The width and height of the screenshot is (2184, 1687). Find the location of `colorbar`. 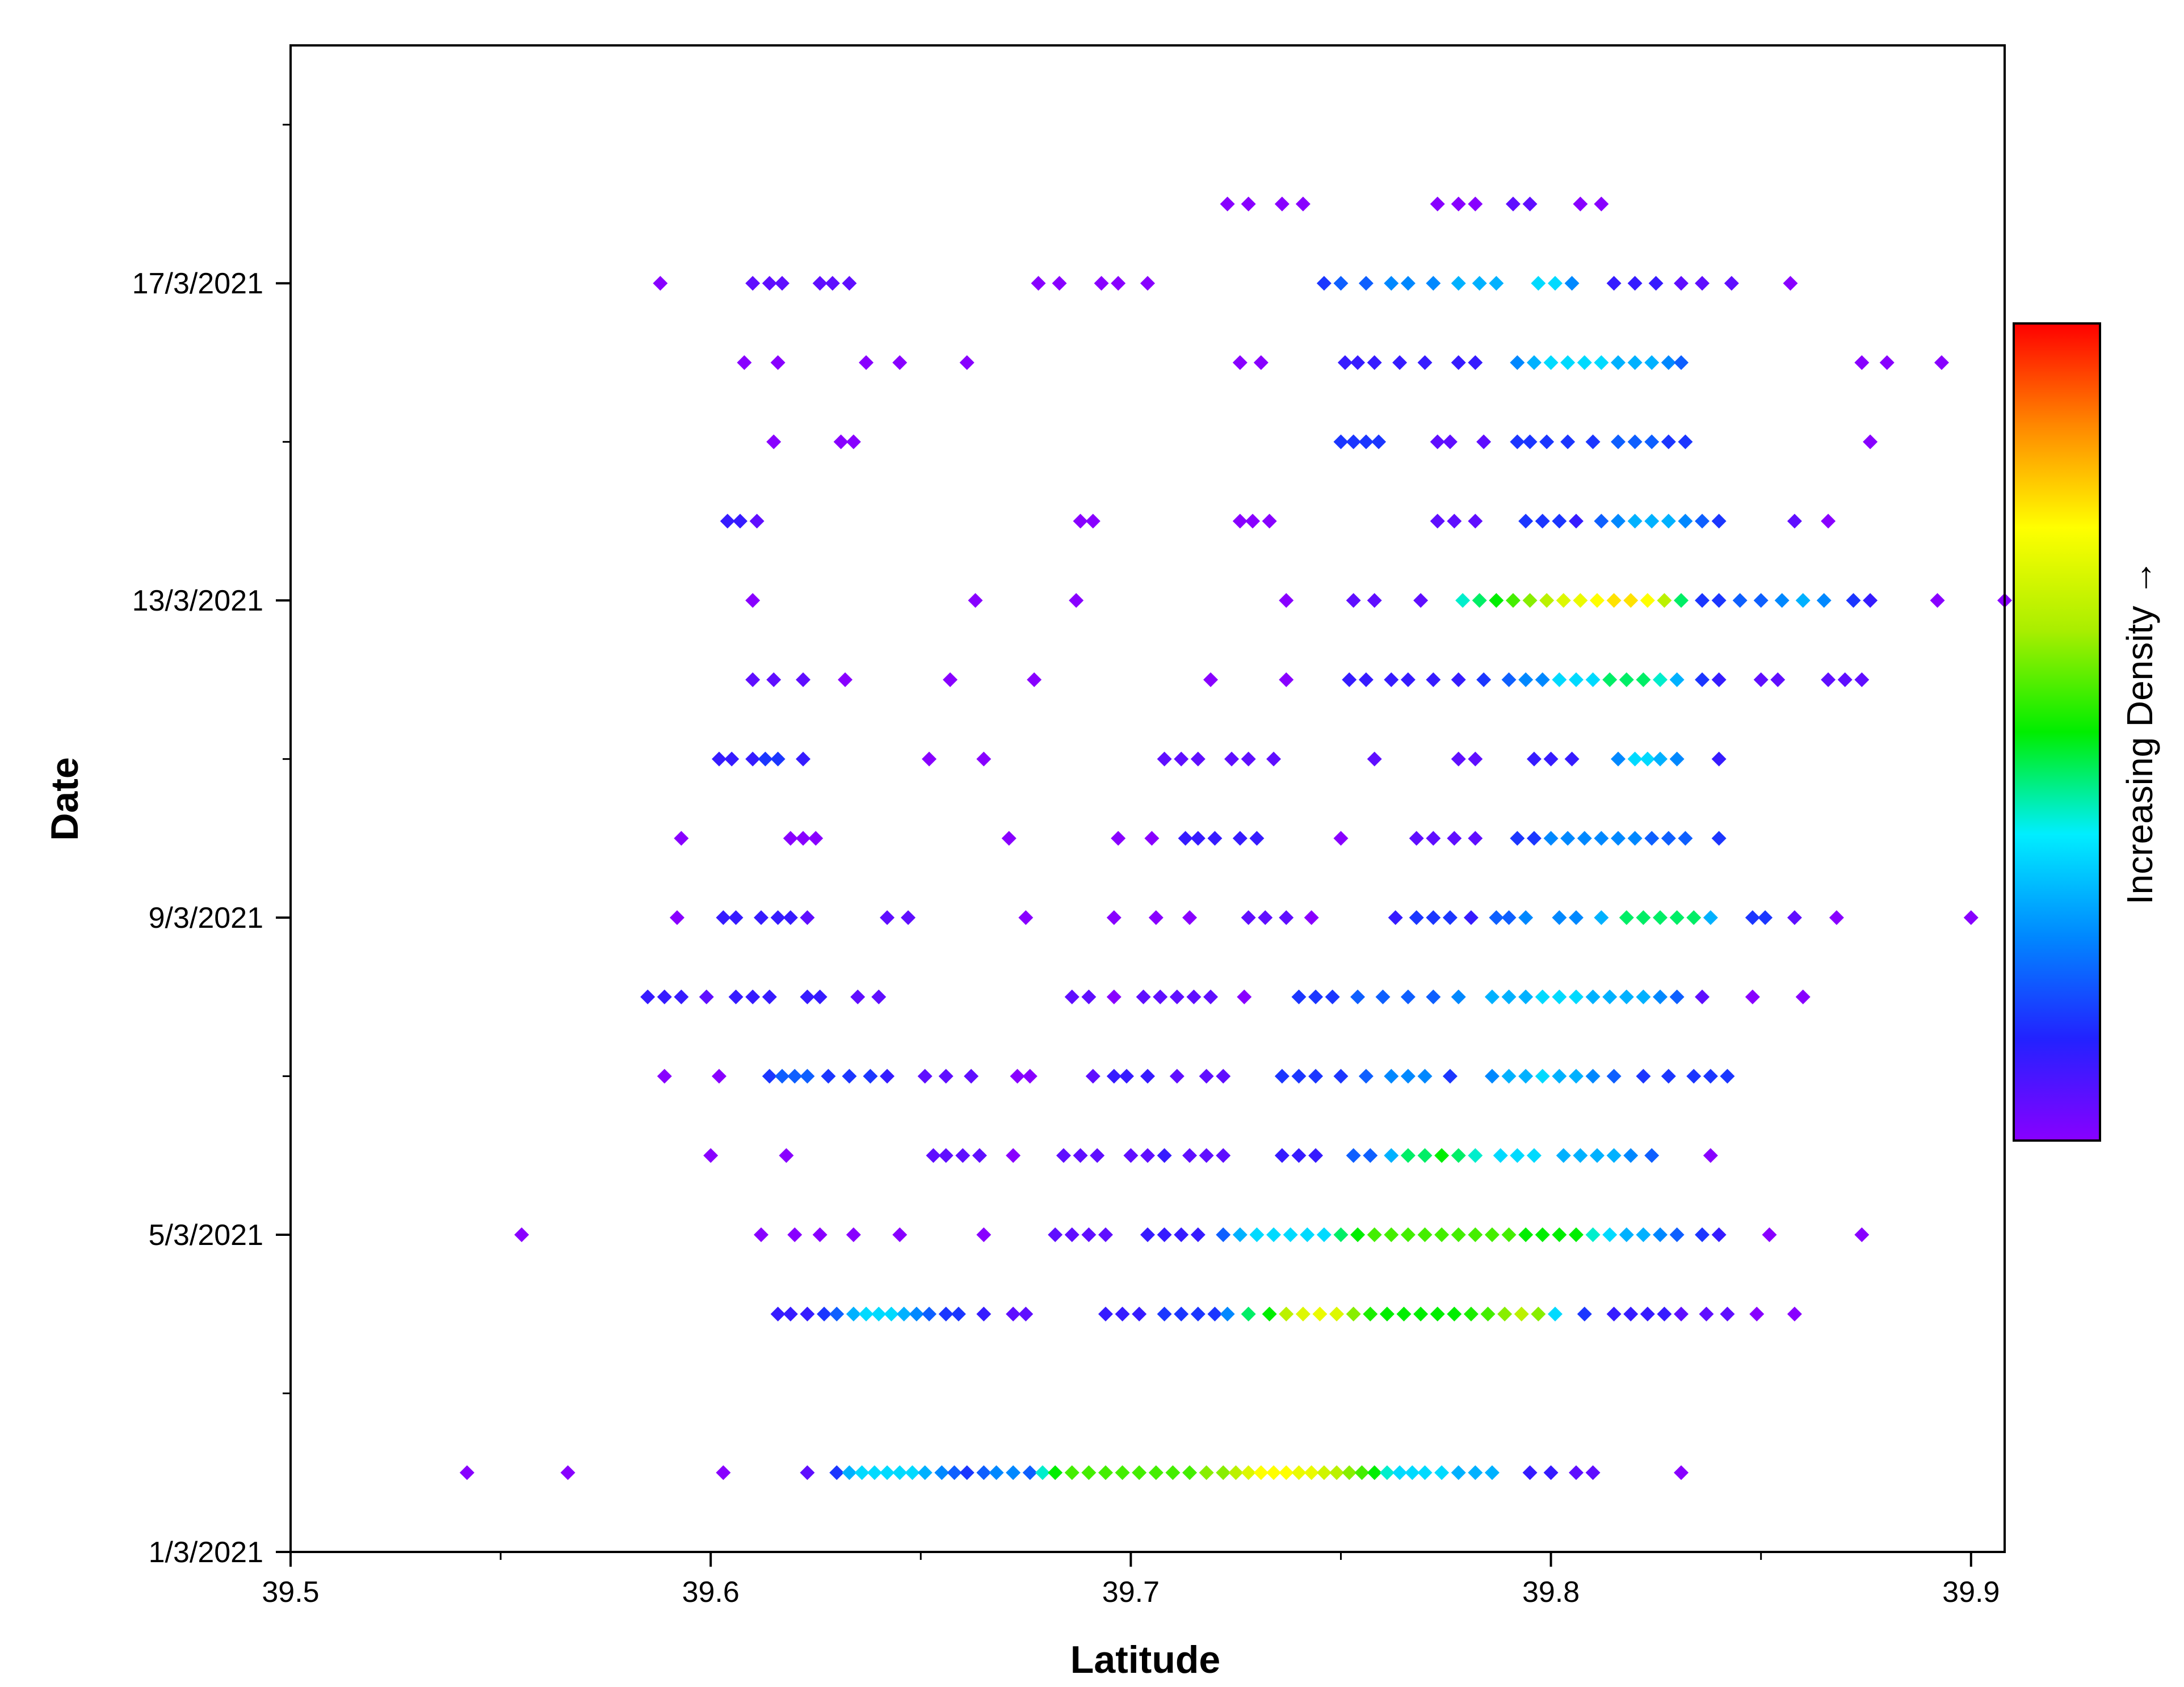

colorbar is located at coordinates (2057, 732).